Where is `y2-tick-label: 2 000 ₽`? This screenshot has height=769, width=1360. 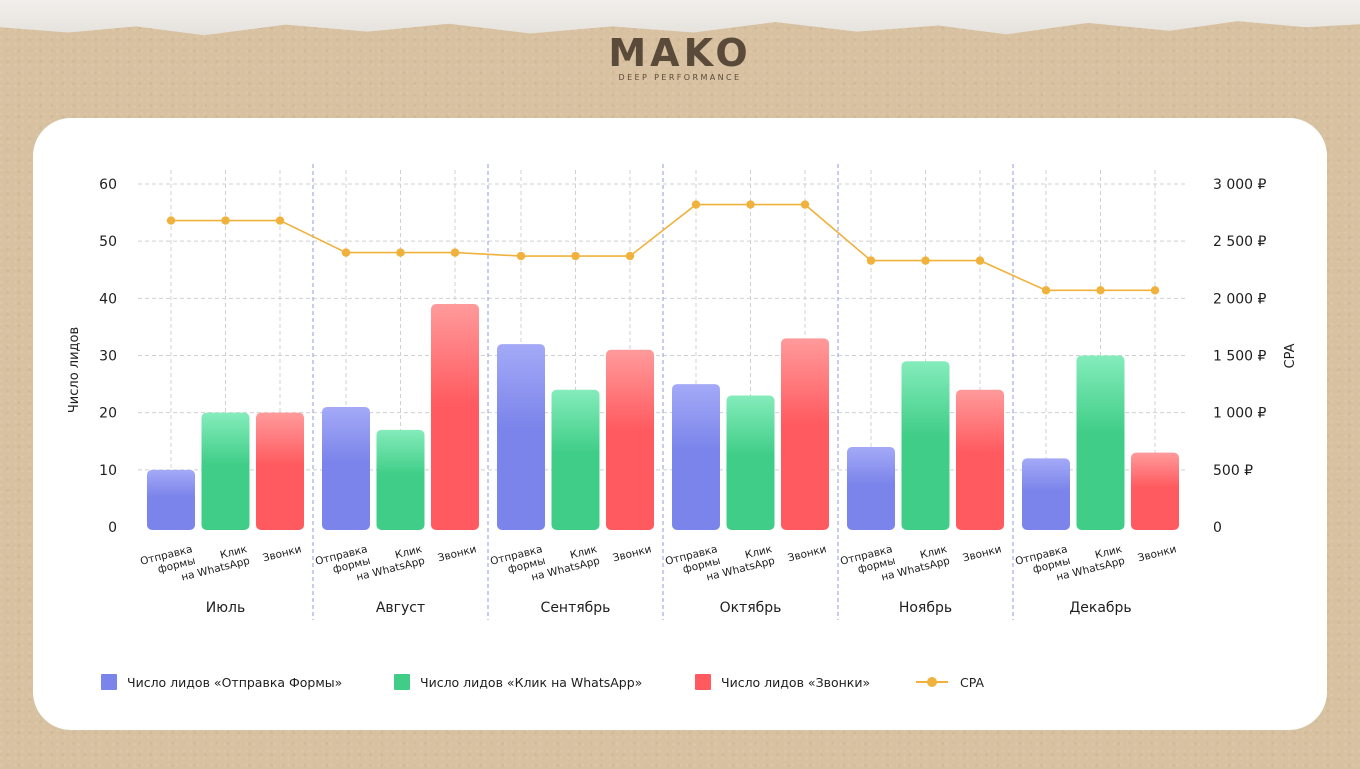
y2-tick-label: 2 000 ₽ is located at coordinates (1240, 299).